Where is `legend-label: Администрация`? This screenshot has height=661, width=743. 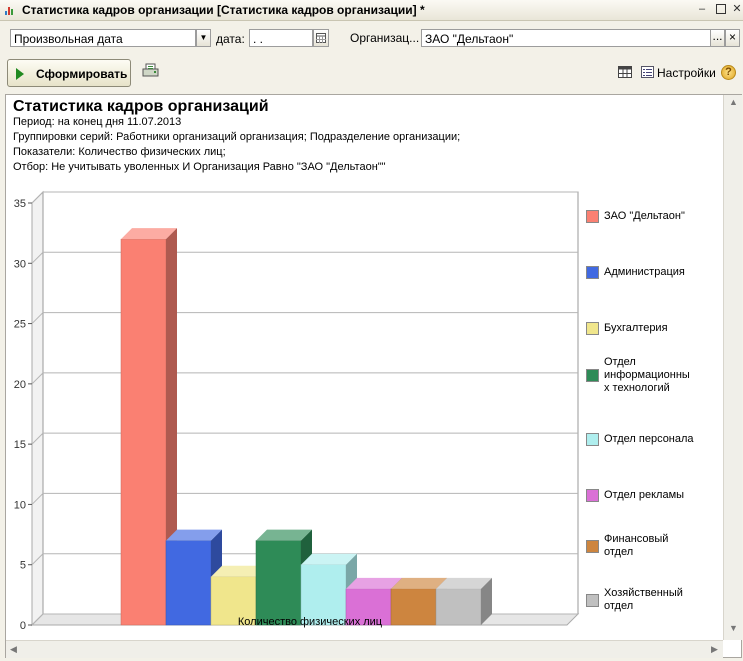
legend-label: Администрация is located at coordinates (644, 272).